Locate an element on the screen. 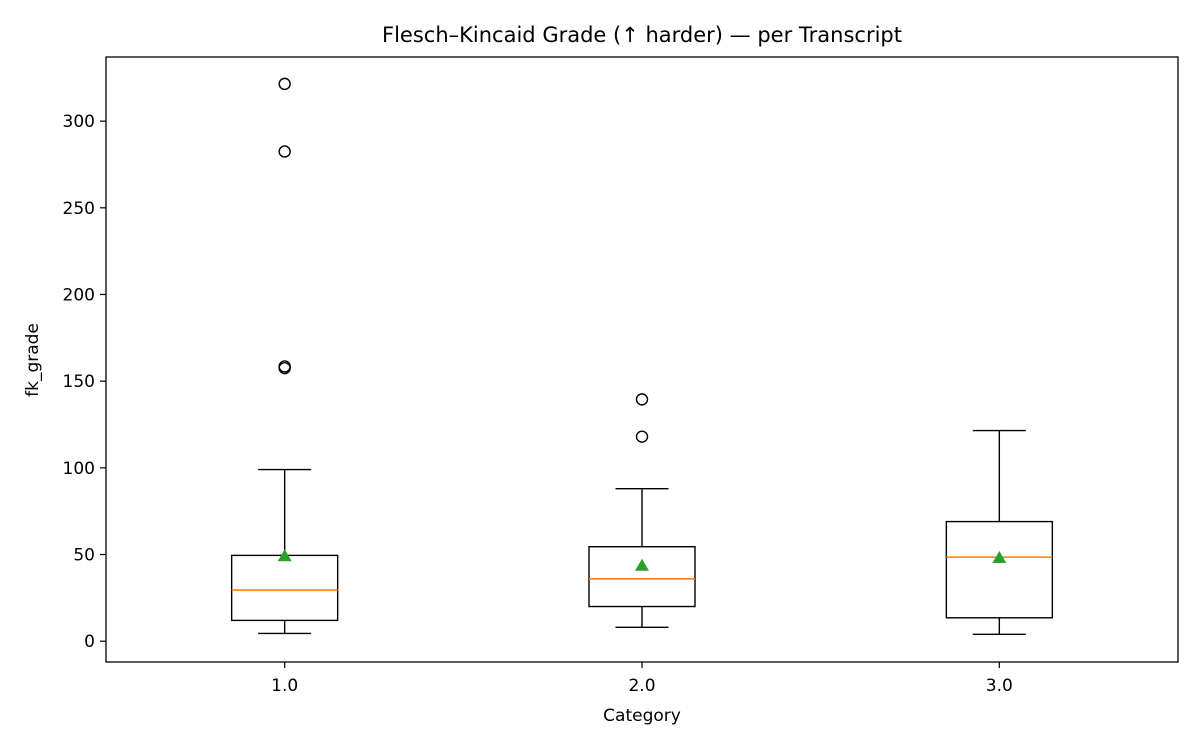  box-3.0 is located at coordinates (999, 532).